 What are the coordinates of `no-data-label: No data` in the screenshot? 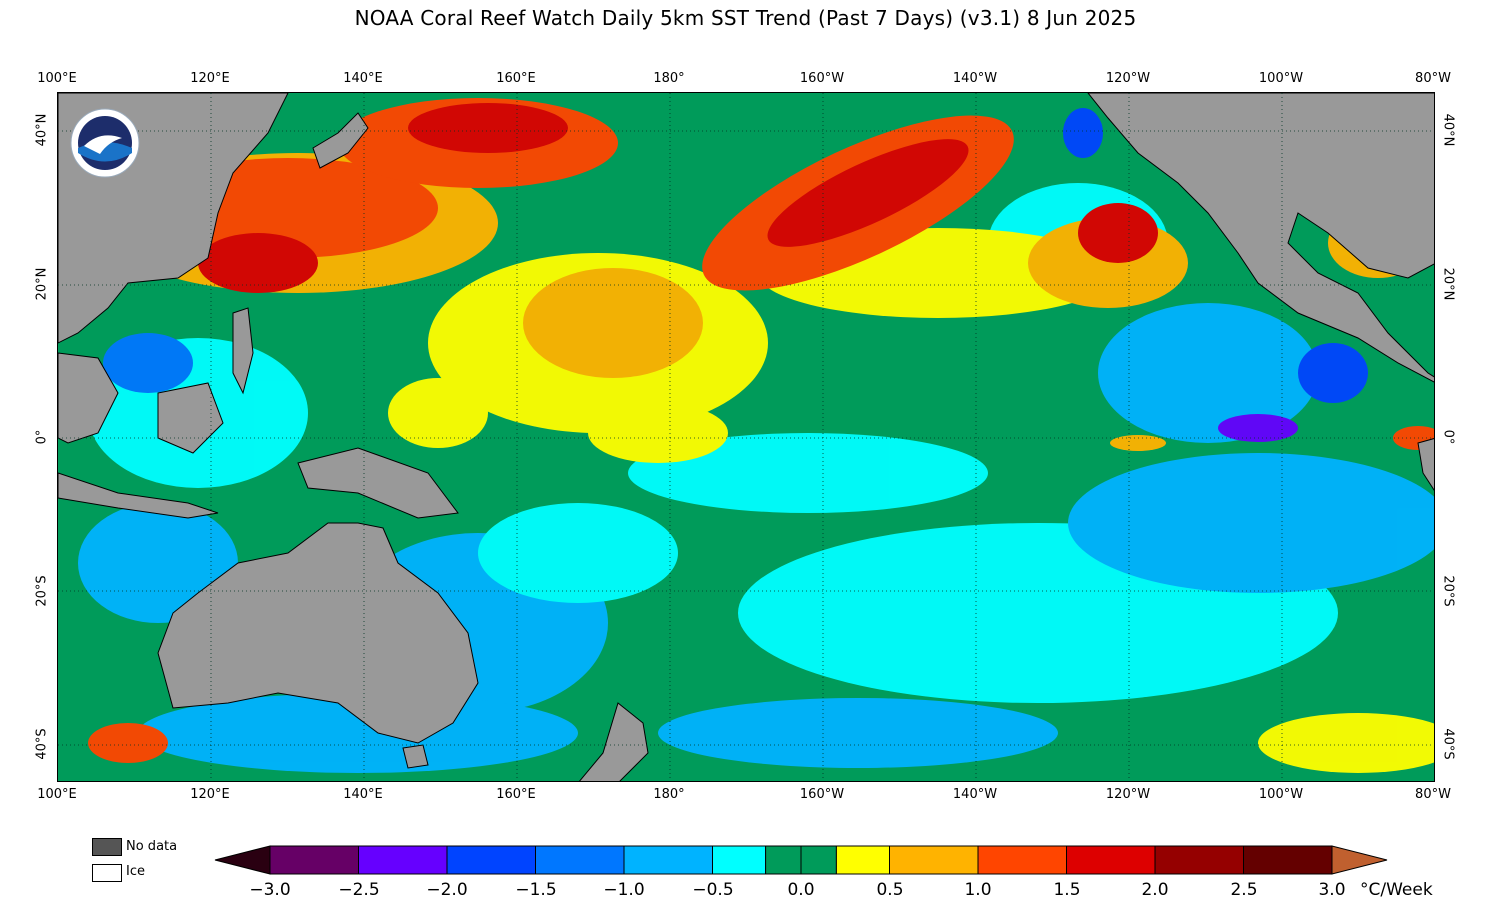 It's located at (152, 846).